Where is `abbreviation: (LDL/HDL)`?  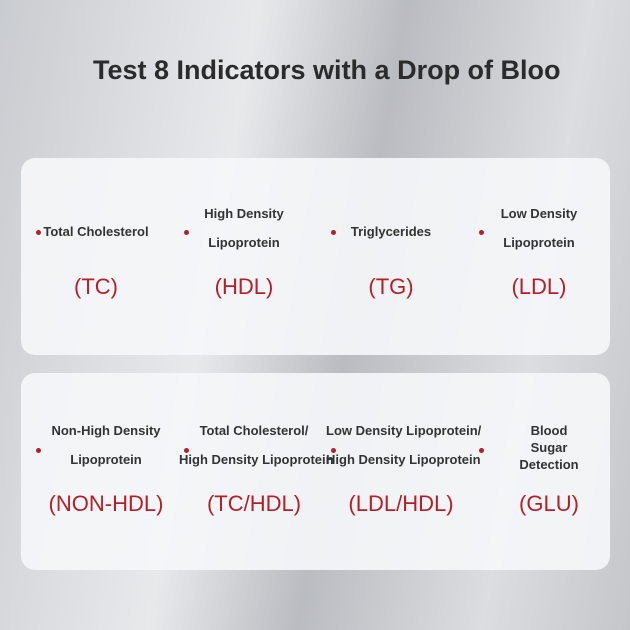
abbreviation: (LDL/HDL) is located at coordinates (401, 503).